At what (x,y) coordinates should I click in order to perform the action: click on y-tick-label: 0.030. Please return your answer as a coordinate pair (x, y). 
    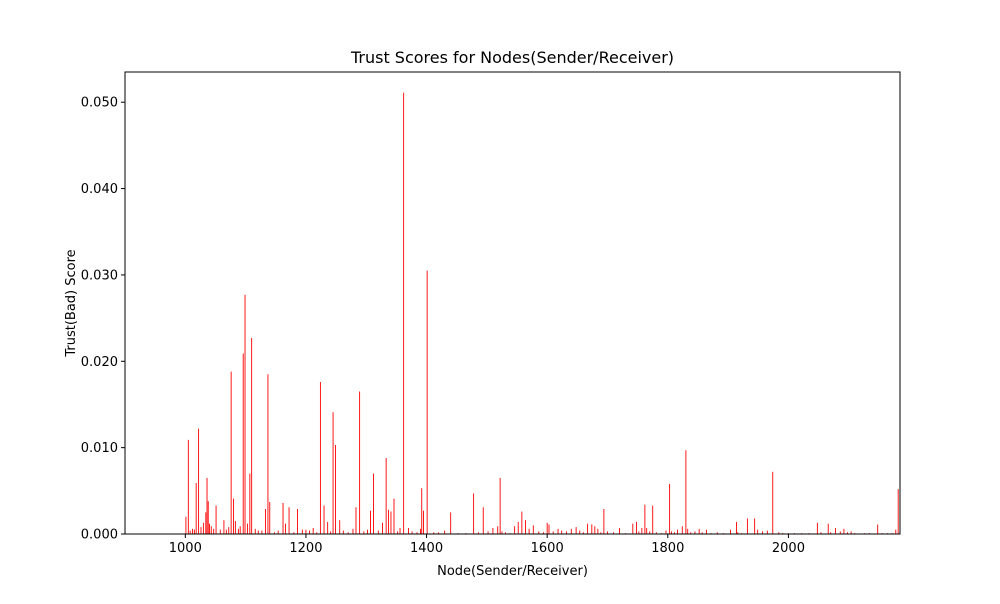
    Looking at the image, I should click on (99, 275).